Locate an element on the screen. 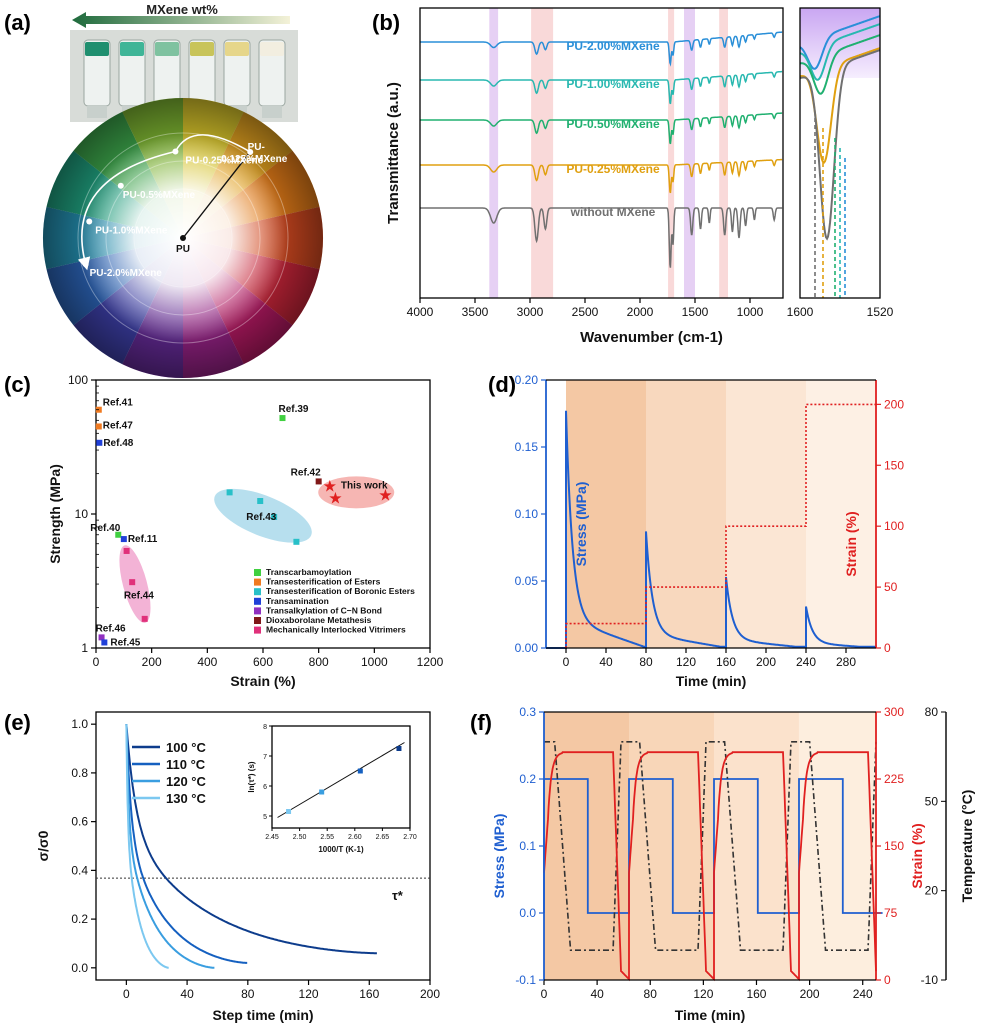 Image resolution: width=1000 pixels, height=1030 pixels. y-tick-label: 1.0 is located at coordinates (79, 724).